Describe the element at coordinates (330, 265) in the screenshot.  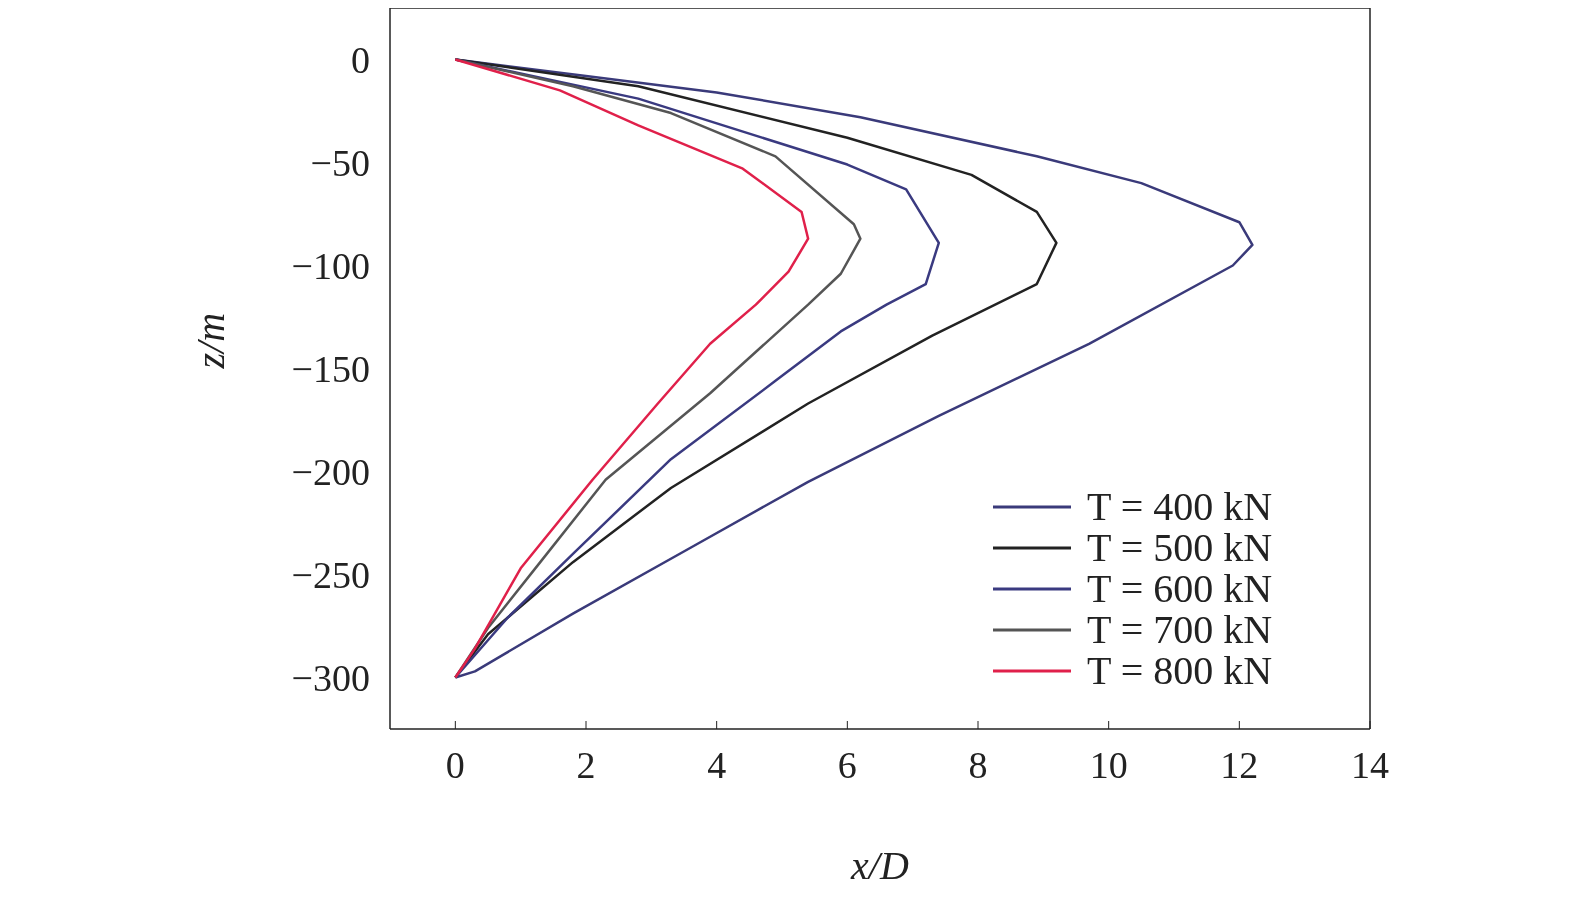
I see `y-tick-label: −100` at that location.